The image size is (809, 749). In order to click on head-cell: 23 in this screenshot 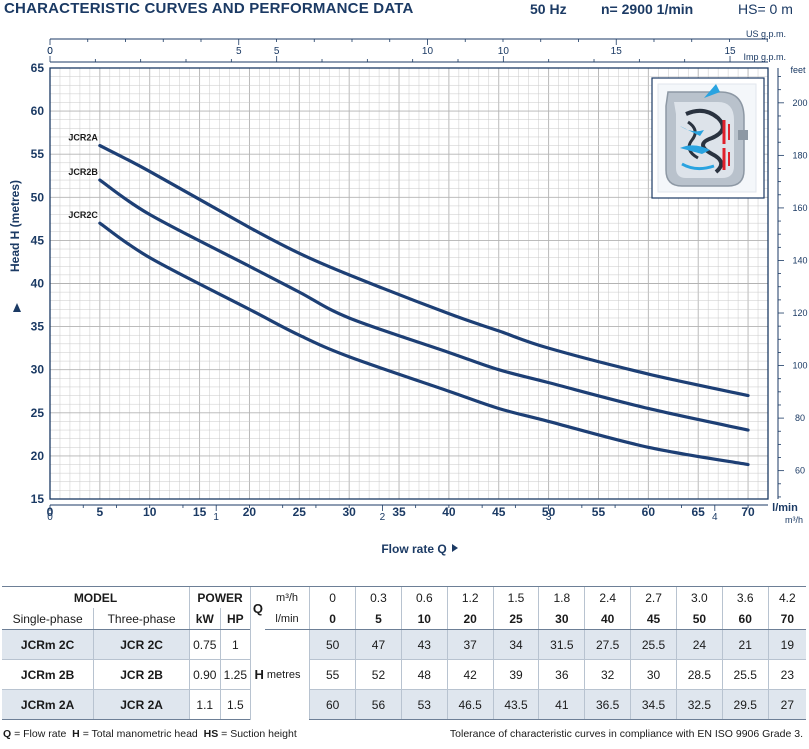, I will do `click(786, 674)`.